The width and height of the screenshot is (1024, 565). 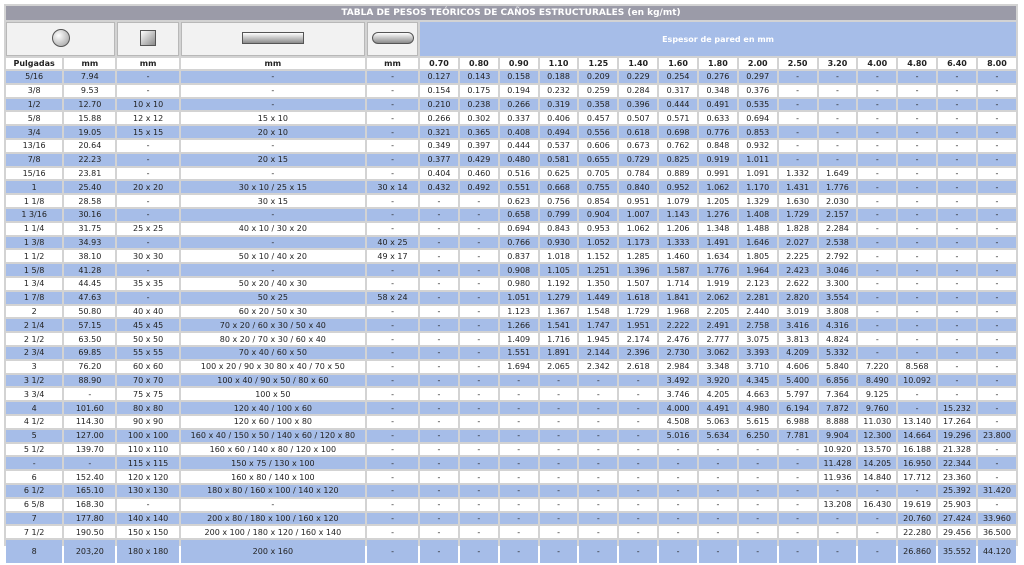 I want to click on table-cell: 0.766, so click(x=518, y=242).